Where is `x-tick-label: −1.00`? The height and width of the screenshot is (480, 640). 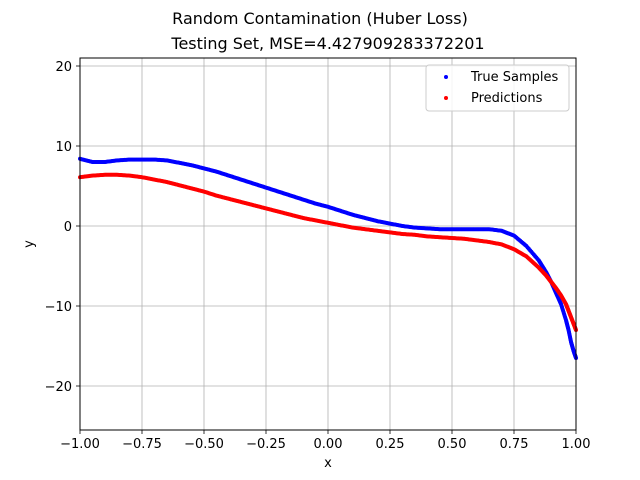
x-tick-label: −1.00 is located at coordinates (80, 444).